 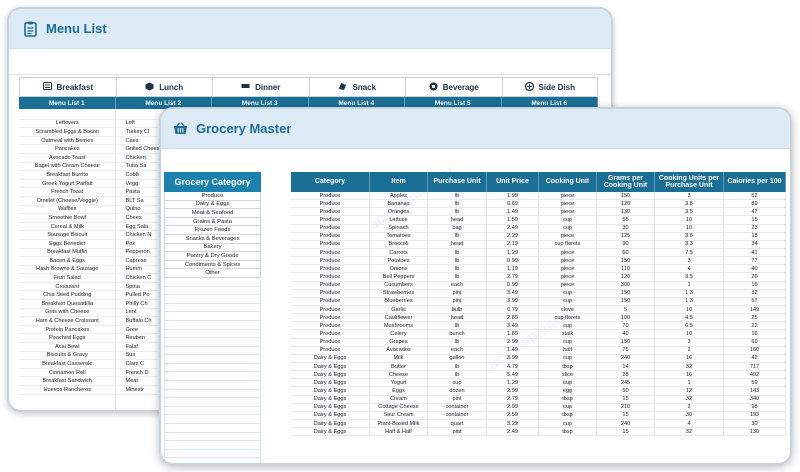 What do you see at coordinates (568, 399) in the screenshot?
I see `cell-cooking-unit: tbsp` at bounding box center [568, 399].